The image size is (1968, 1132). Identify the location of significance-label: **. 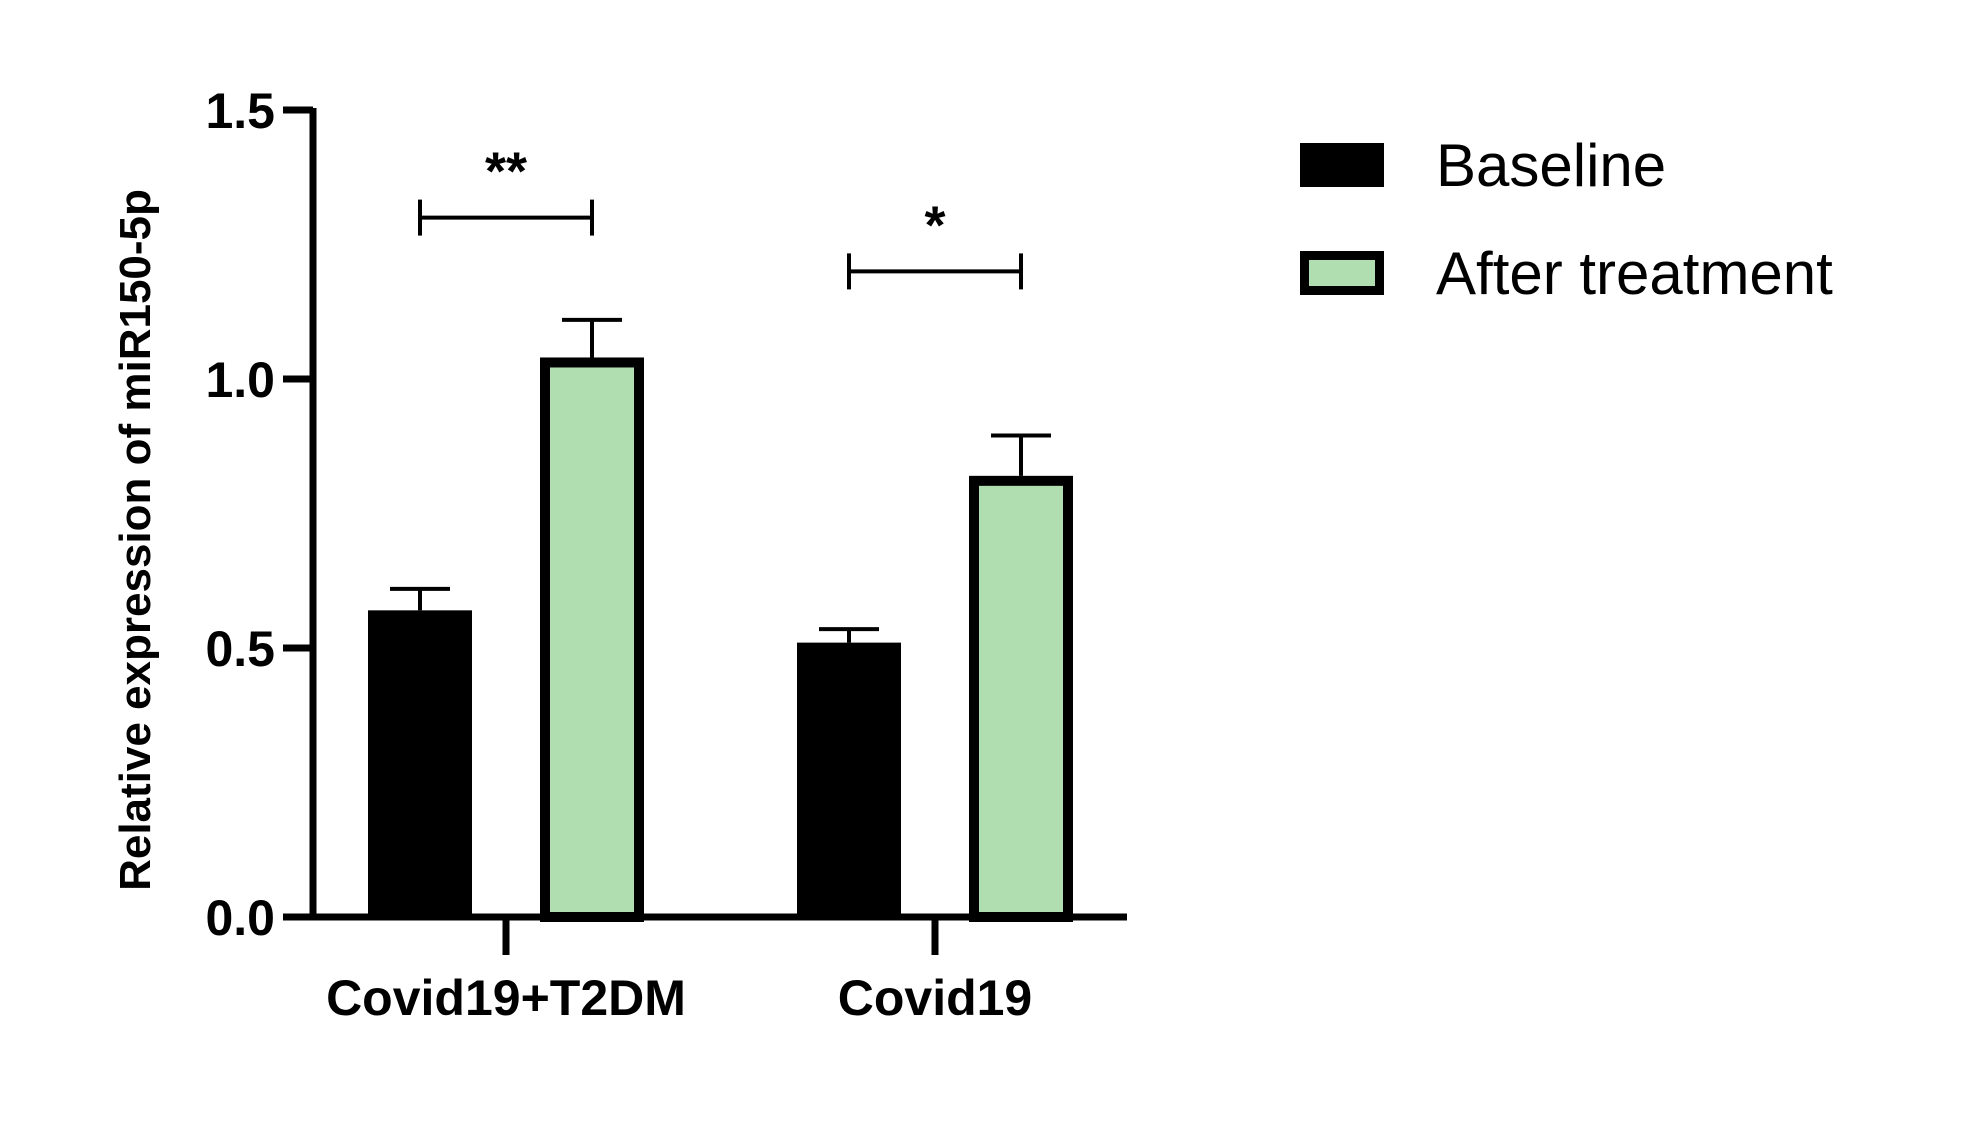
(506, 172).